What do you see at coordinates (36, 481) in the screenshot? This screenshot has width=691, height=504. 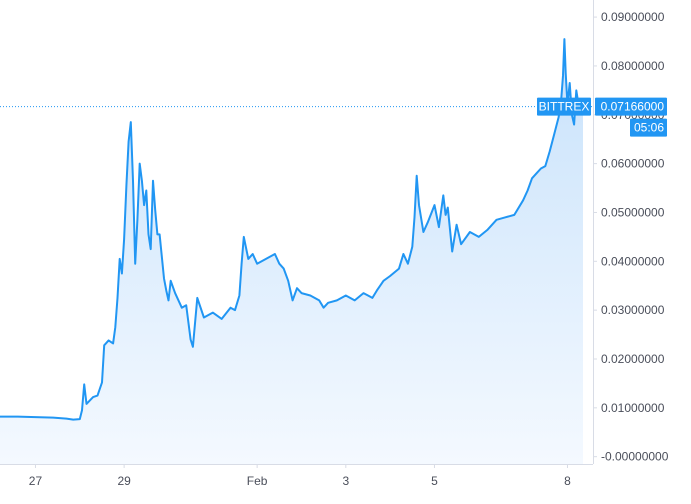 I see `time-tick-label: 27` at bounding box center [36, 481].